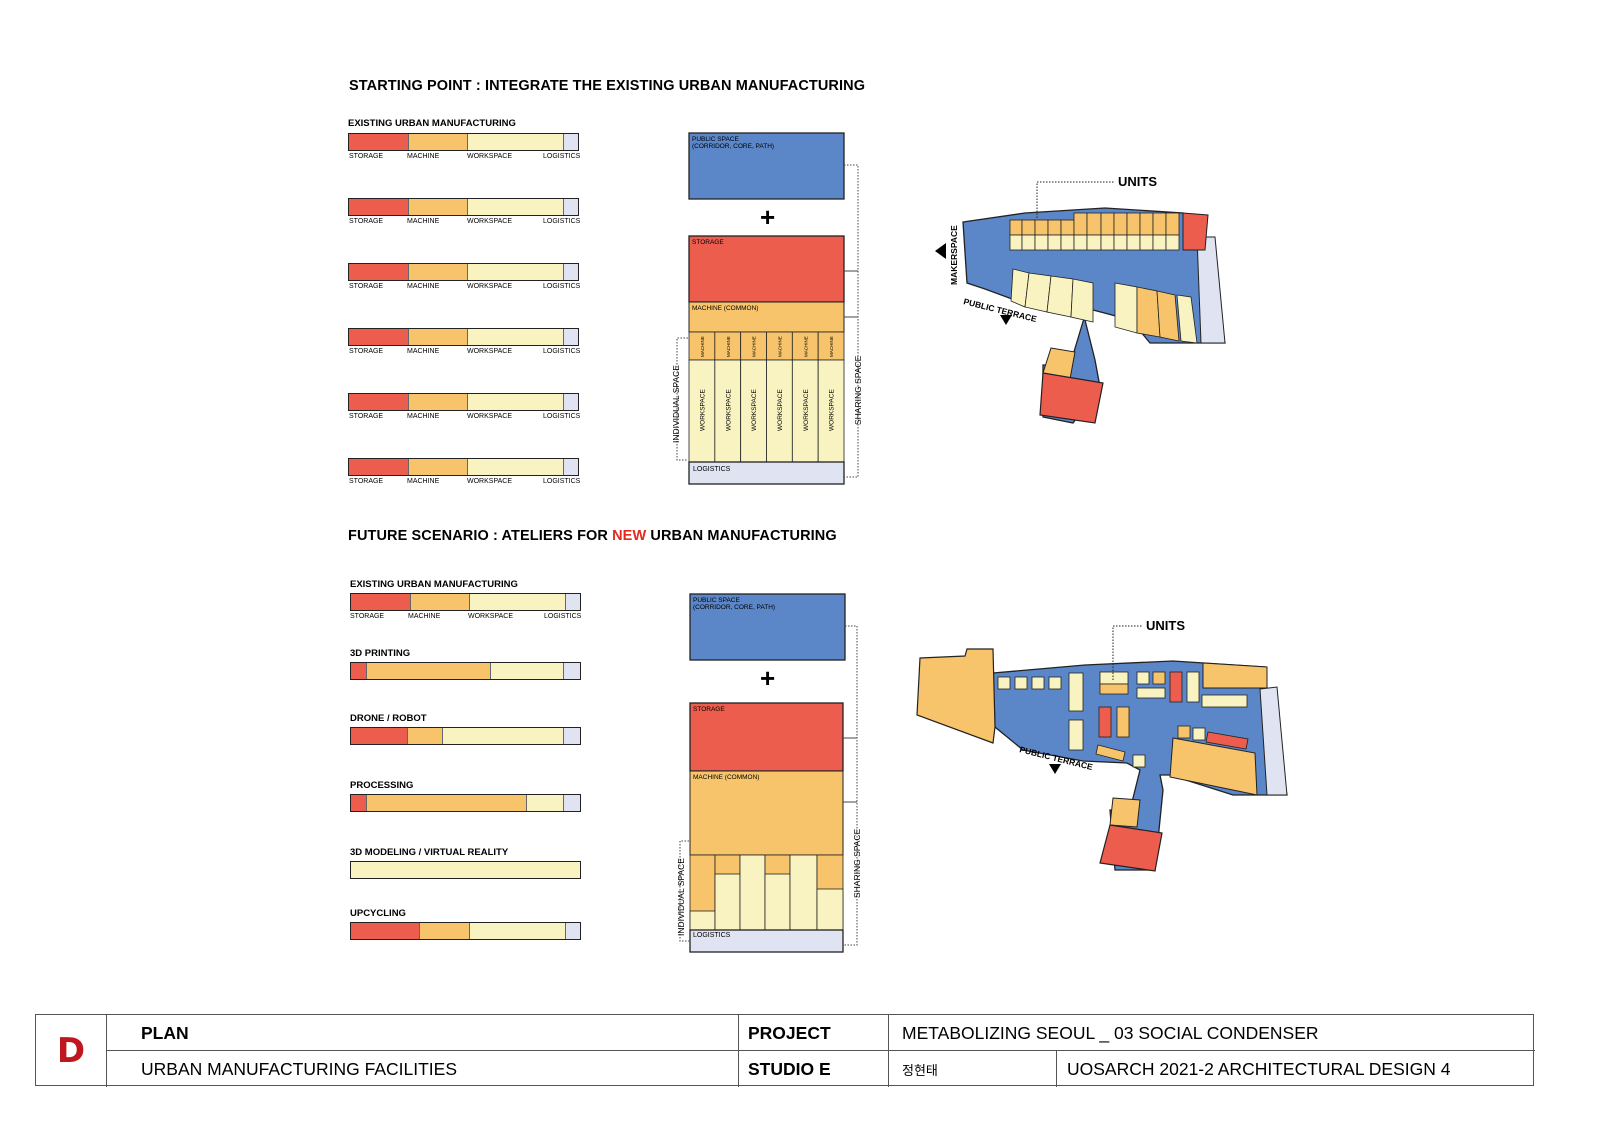 The image size is (1600, 1131). Describe the element at coordinates (733, 146) in the screenshot. I see `public-space-sublabel: (CORRIDOR, CORE, PATH)` at that location.